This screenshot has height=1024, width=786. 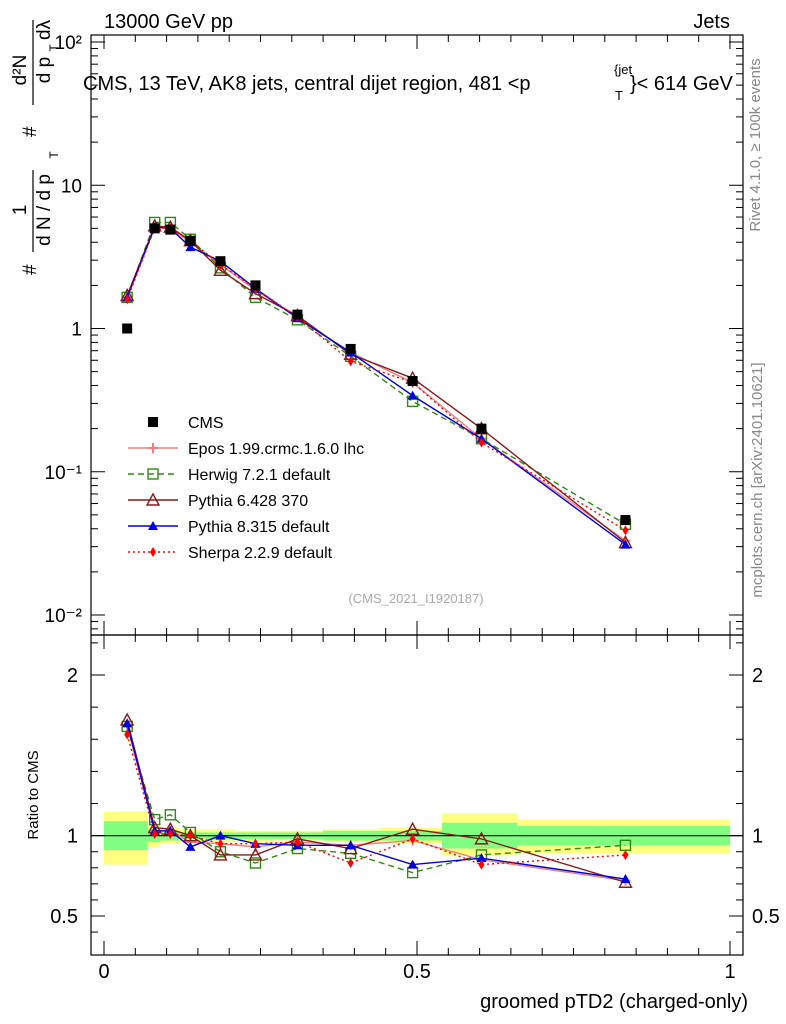 What do you see at coordinates (186, 423) in the screenshot?
I see `legend-item-cms: CMS` at bounding box center [186, 423].